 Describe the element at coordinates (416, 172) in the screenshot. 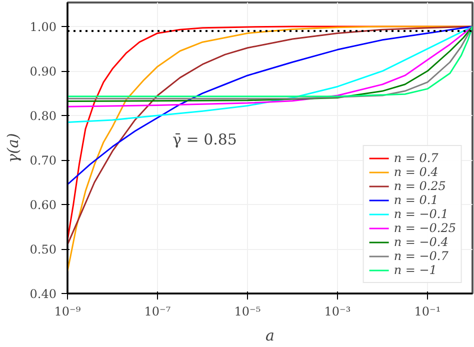

I see `legend-label: n = 0.4` at that location.